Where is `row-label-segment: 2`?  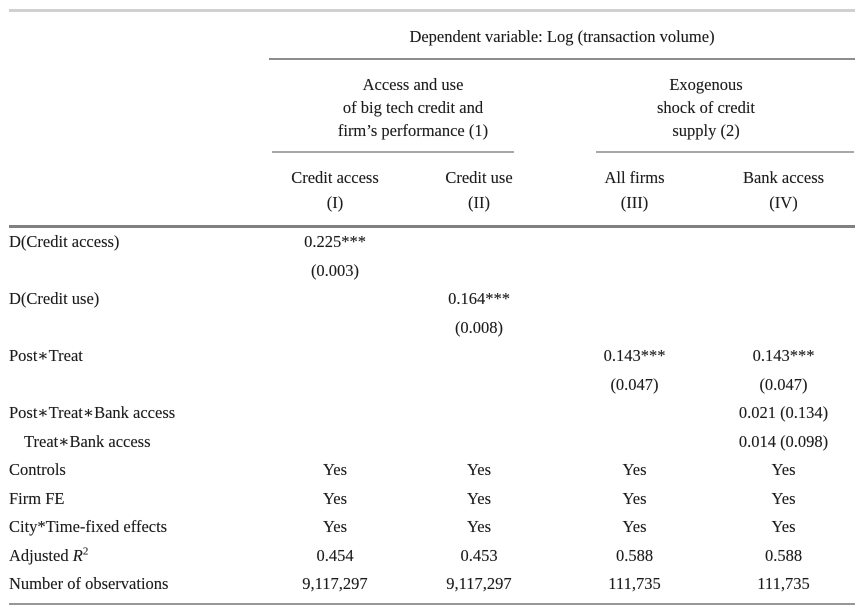 row-label-segment: 2 is located at coordinates (85, 551).